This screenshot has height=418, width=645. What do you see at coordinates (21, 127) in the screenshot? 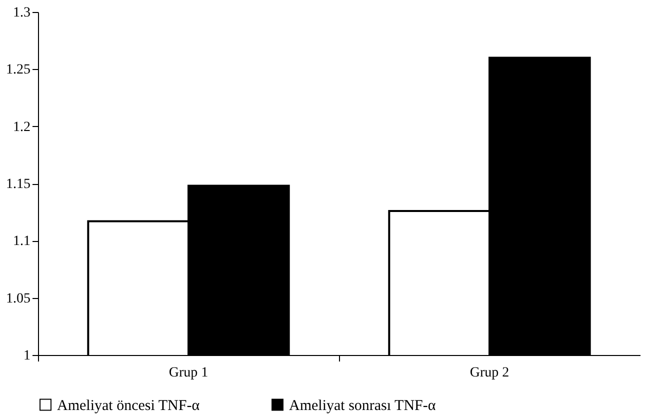
I see `y-tick-label: 1.2` at bounding box center [21, 127].